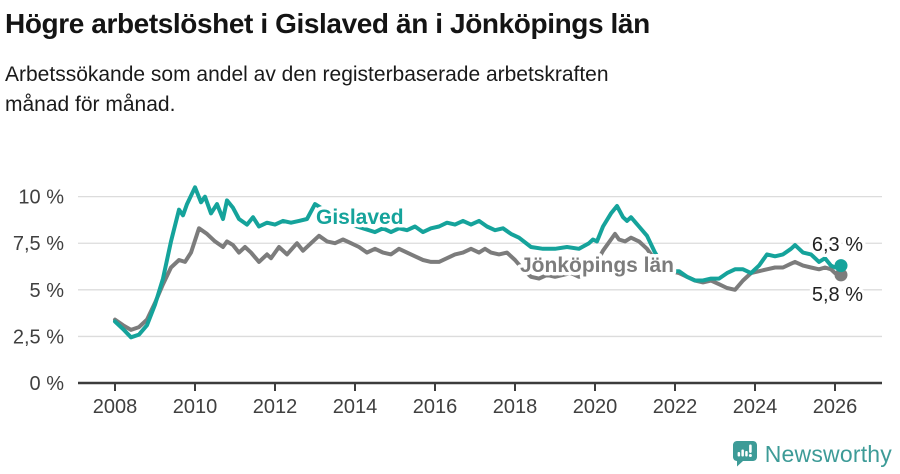  Describe the element at coordinates (755, 407) in the screenshot. I see `x-tick-label: 2024` at that location.